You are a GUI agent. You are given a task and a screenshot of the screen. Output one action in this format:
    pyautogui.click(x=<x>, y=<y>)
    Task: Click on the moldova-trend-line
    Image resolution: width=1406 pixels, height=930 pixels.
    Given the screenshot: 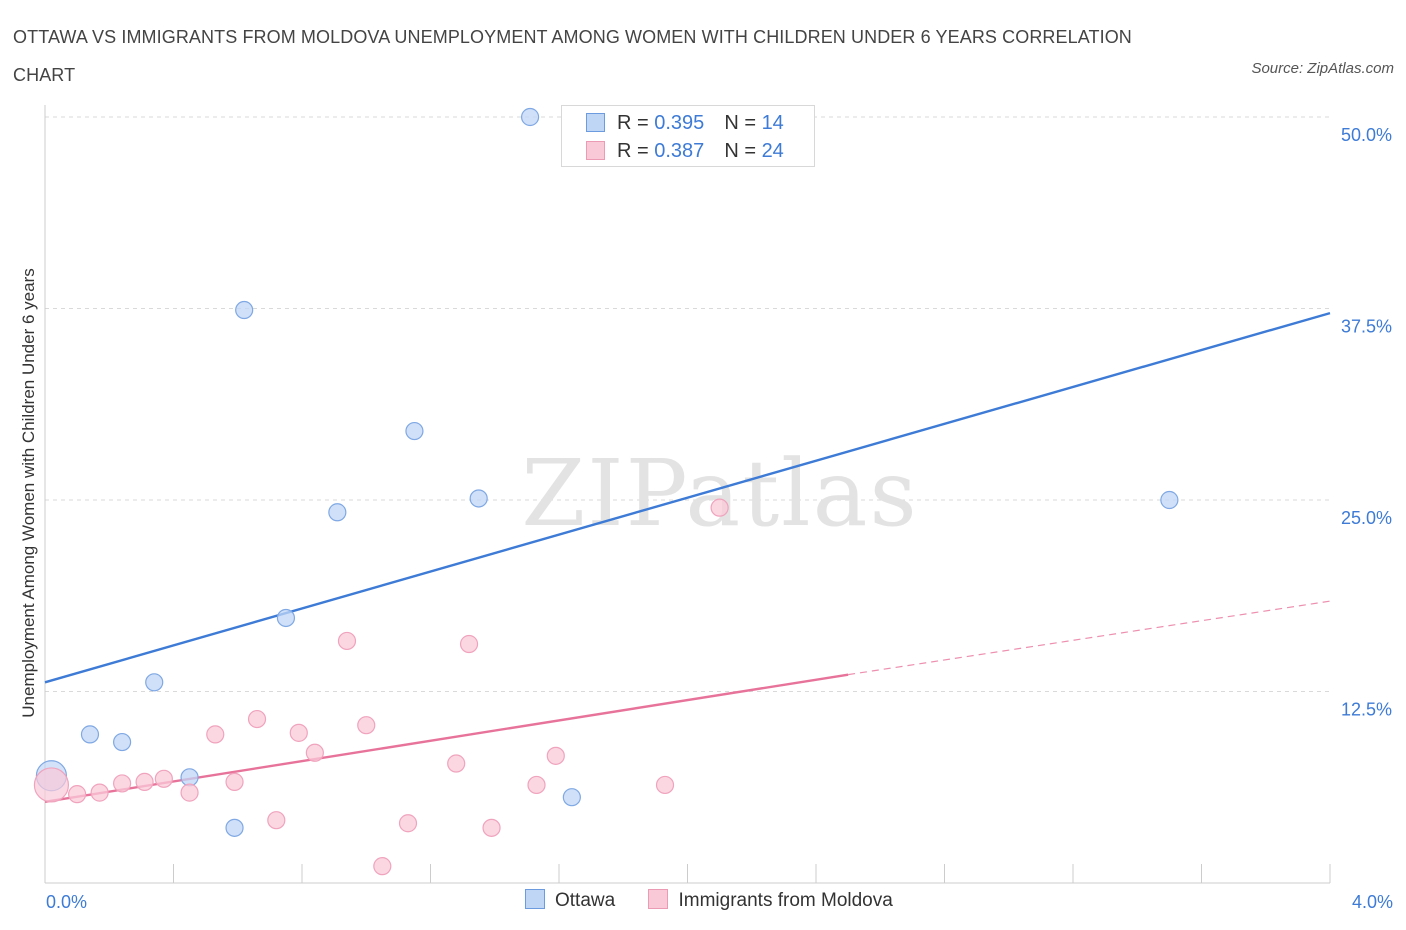 What is the action you would take?
    pyautogui.click(x=446, y=738)
    